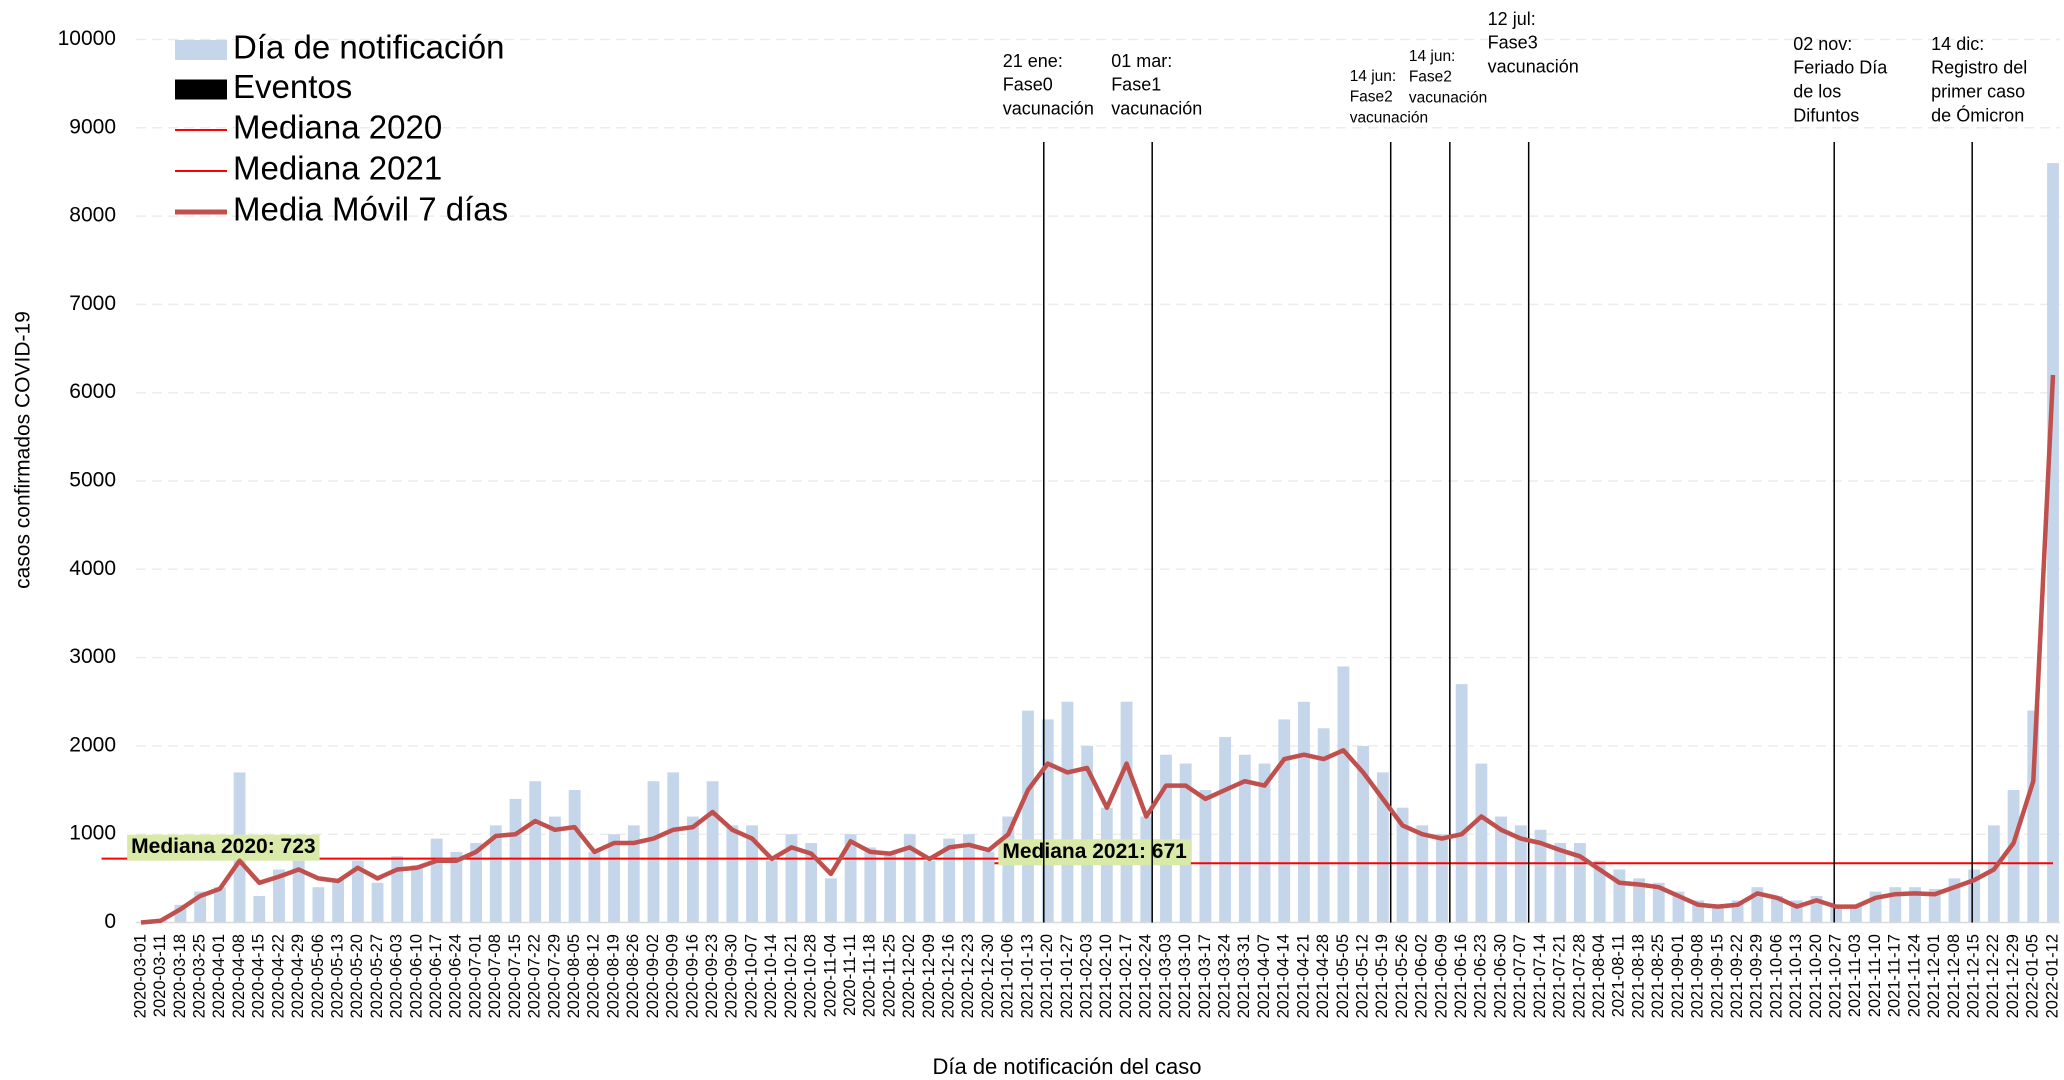 This screenshot has width=2064, height=1080. I want to click on x-tick-label: 2021-07-28, so click(1579, 976).